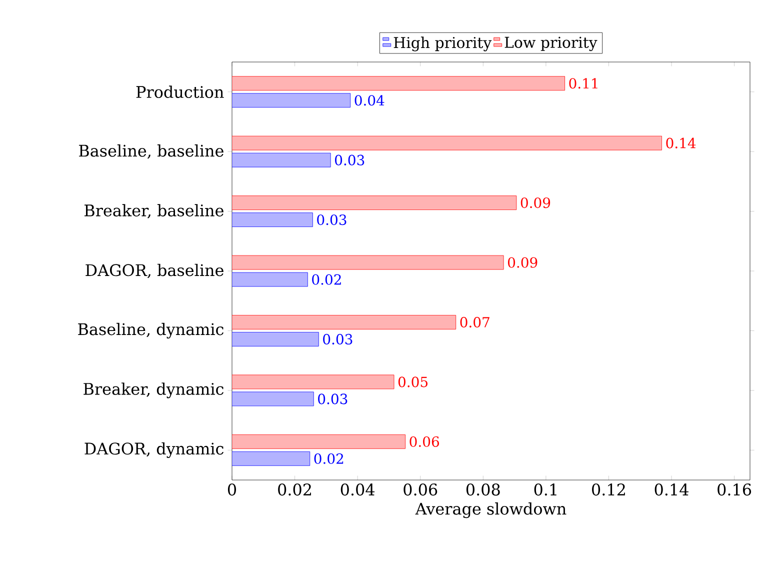 The width and height of the screenshot is (763, 561). I want to click on y-tick-label: DAGOR, baseline, so click(155, 271).